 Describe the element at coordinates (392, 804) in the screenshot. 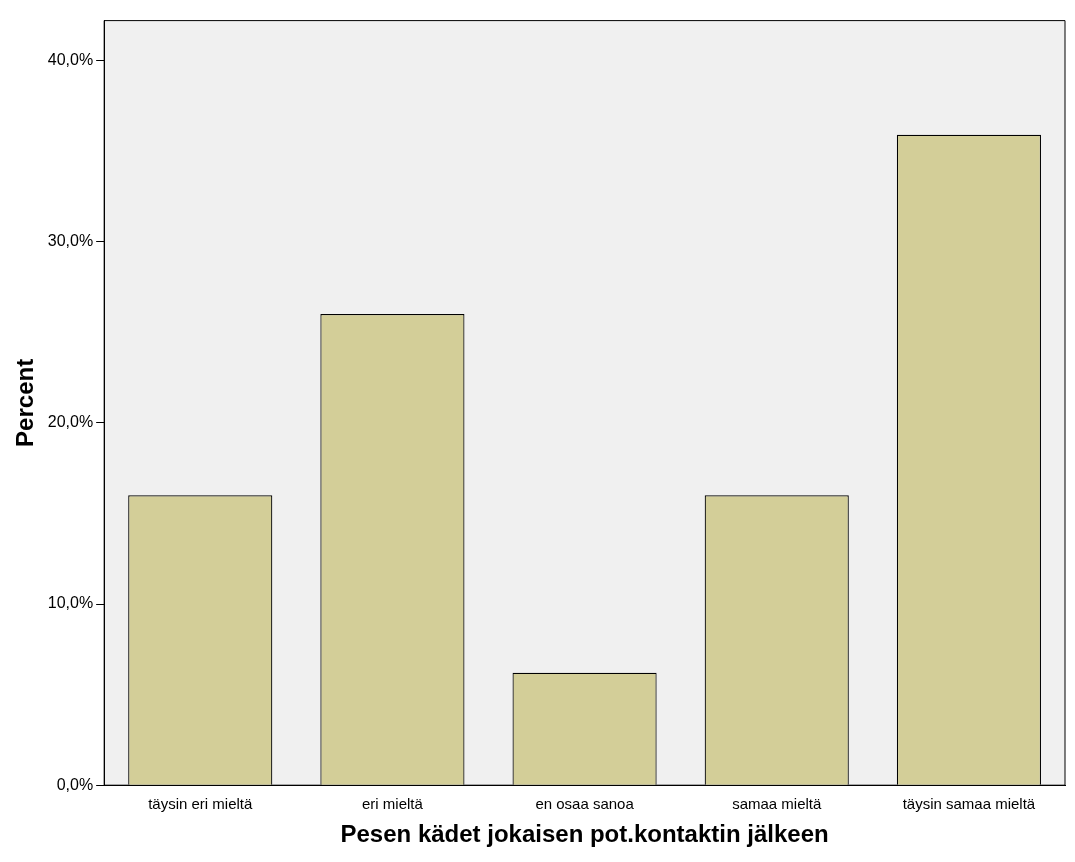

I see `x-tick-label: eri mieltä` at that location.